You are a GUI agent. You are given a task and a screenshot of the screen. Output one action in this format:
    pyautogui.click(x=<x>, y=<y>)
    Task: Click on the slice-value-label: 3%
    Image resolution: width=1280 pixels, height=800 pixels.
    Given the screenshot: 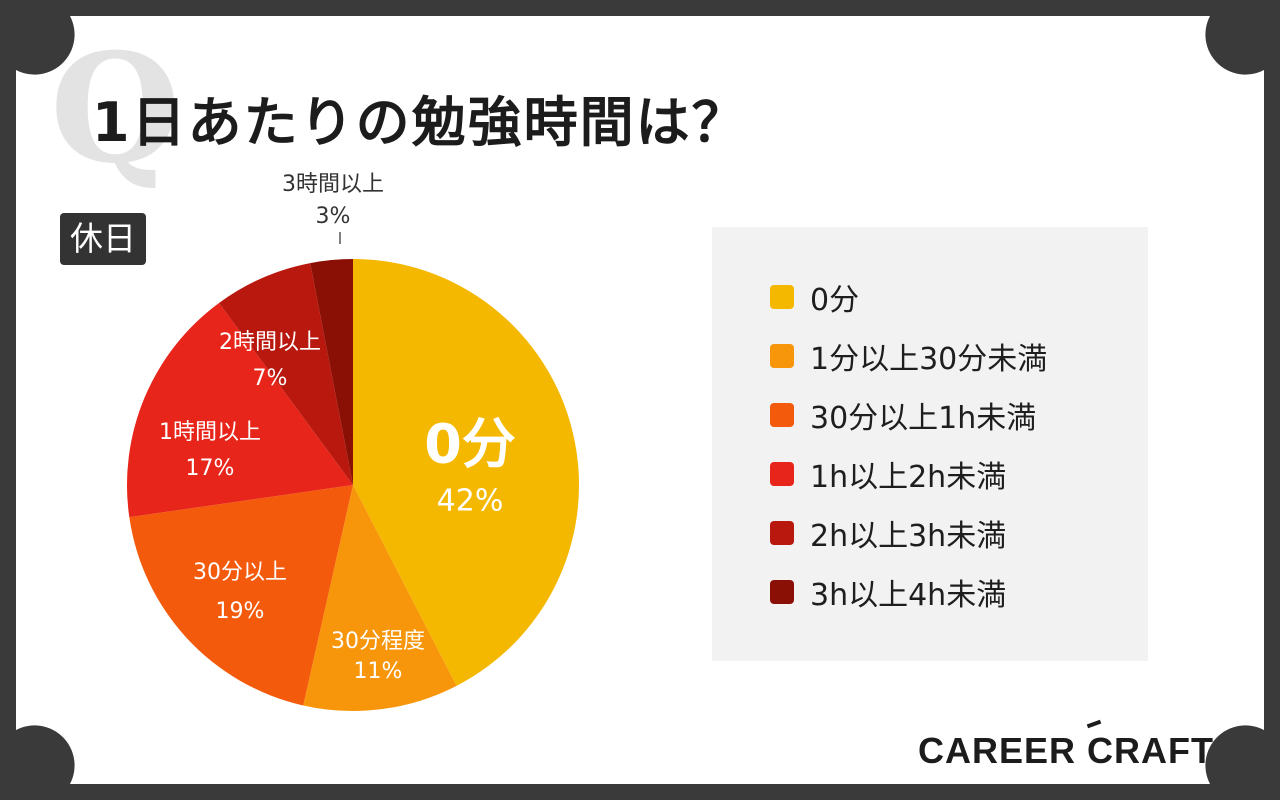 What is the action you would take?
    pyautogui.click(x=333, y=216)
    